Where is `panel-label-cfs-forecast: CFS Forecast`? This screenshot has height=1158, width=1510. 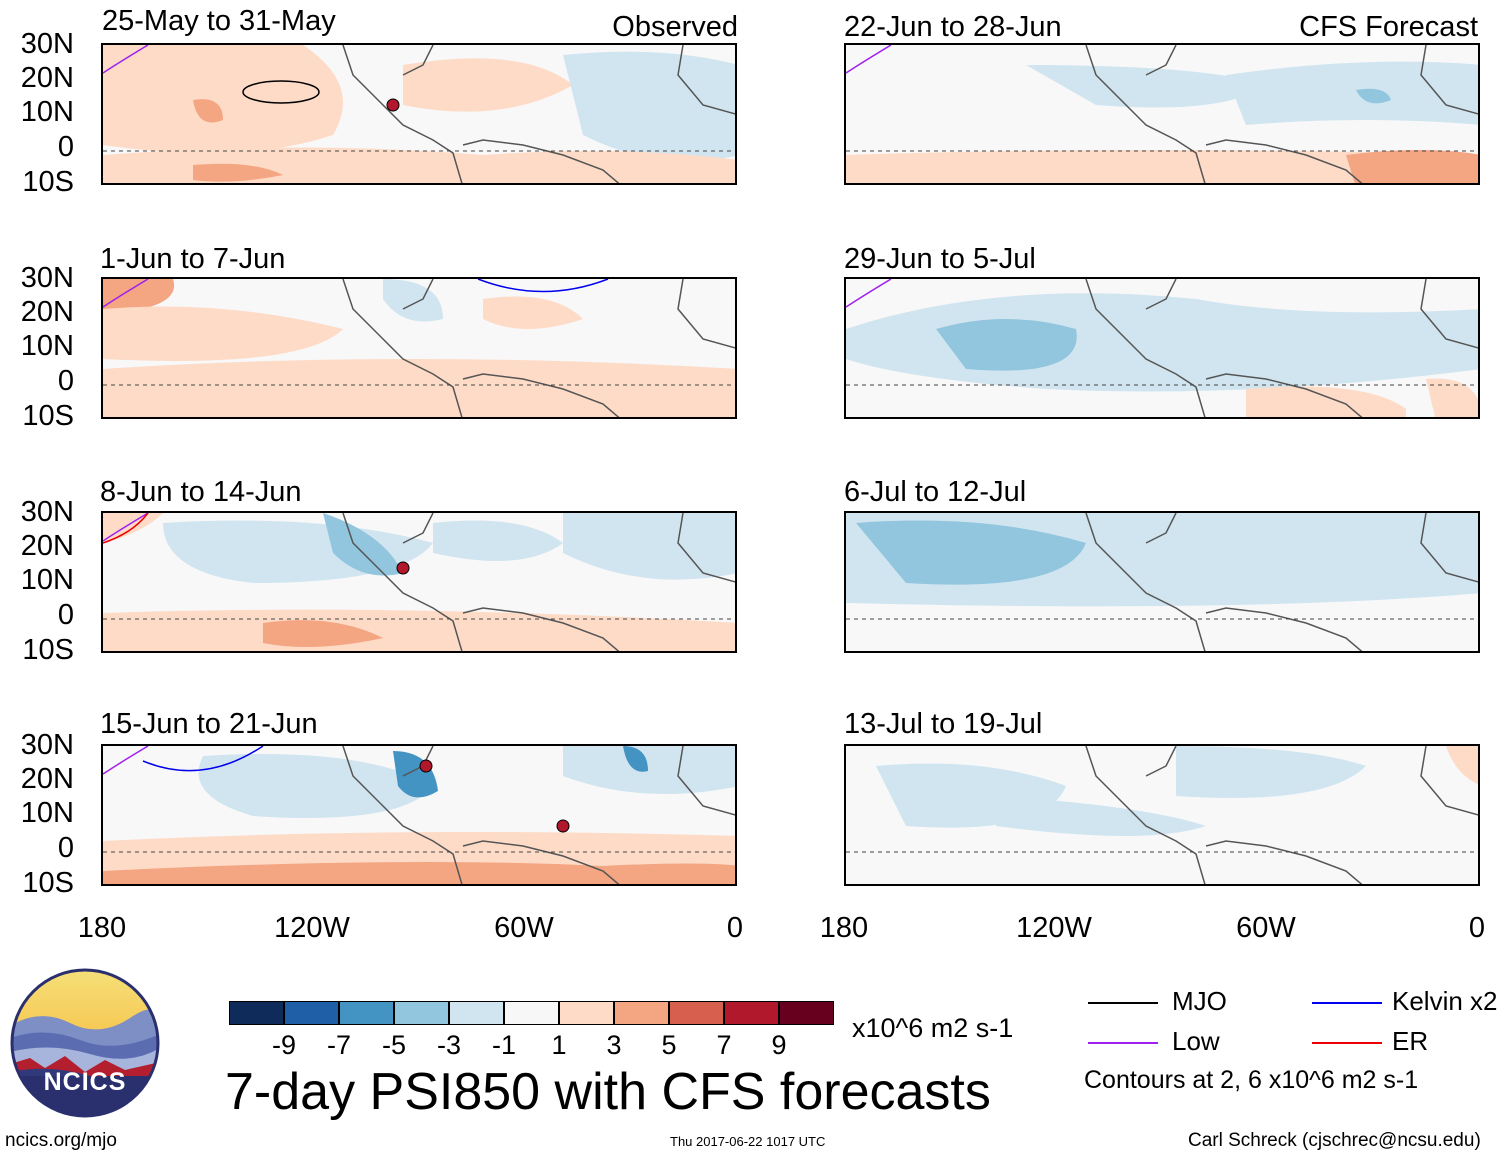 panel-label-cfs-forecast: CFS Forecast is located at coordinates (1388, 27).